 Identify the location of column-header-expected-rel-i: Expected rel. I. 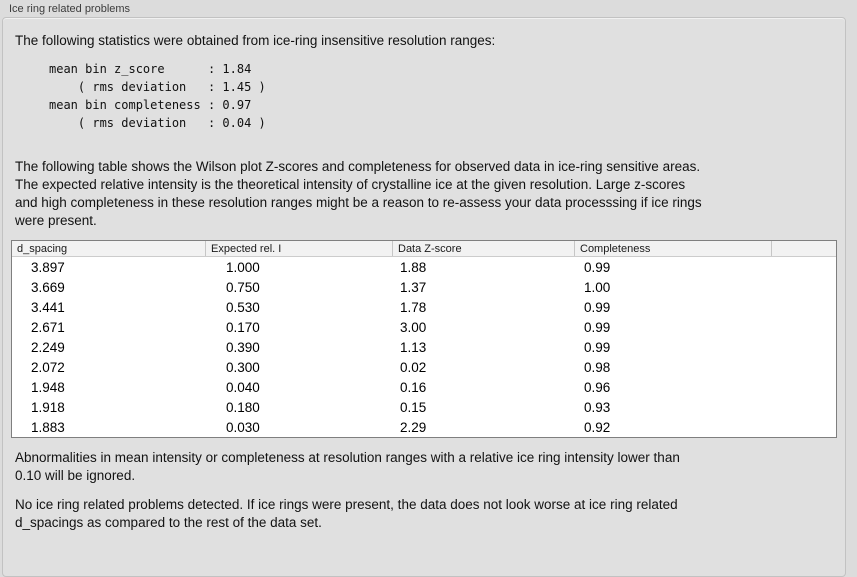
(298, 248).